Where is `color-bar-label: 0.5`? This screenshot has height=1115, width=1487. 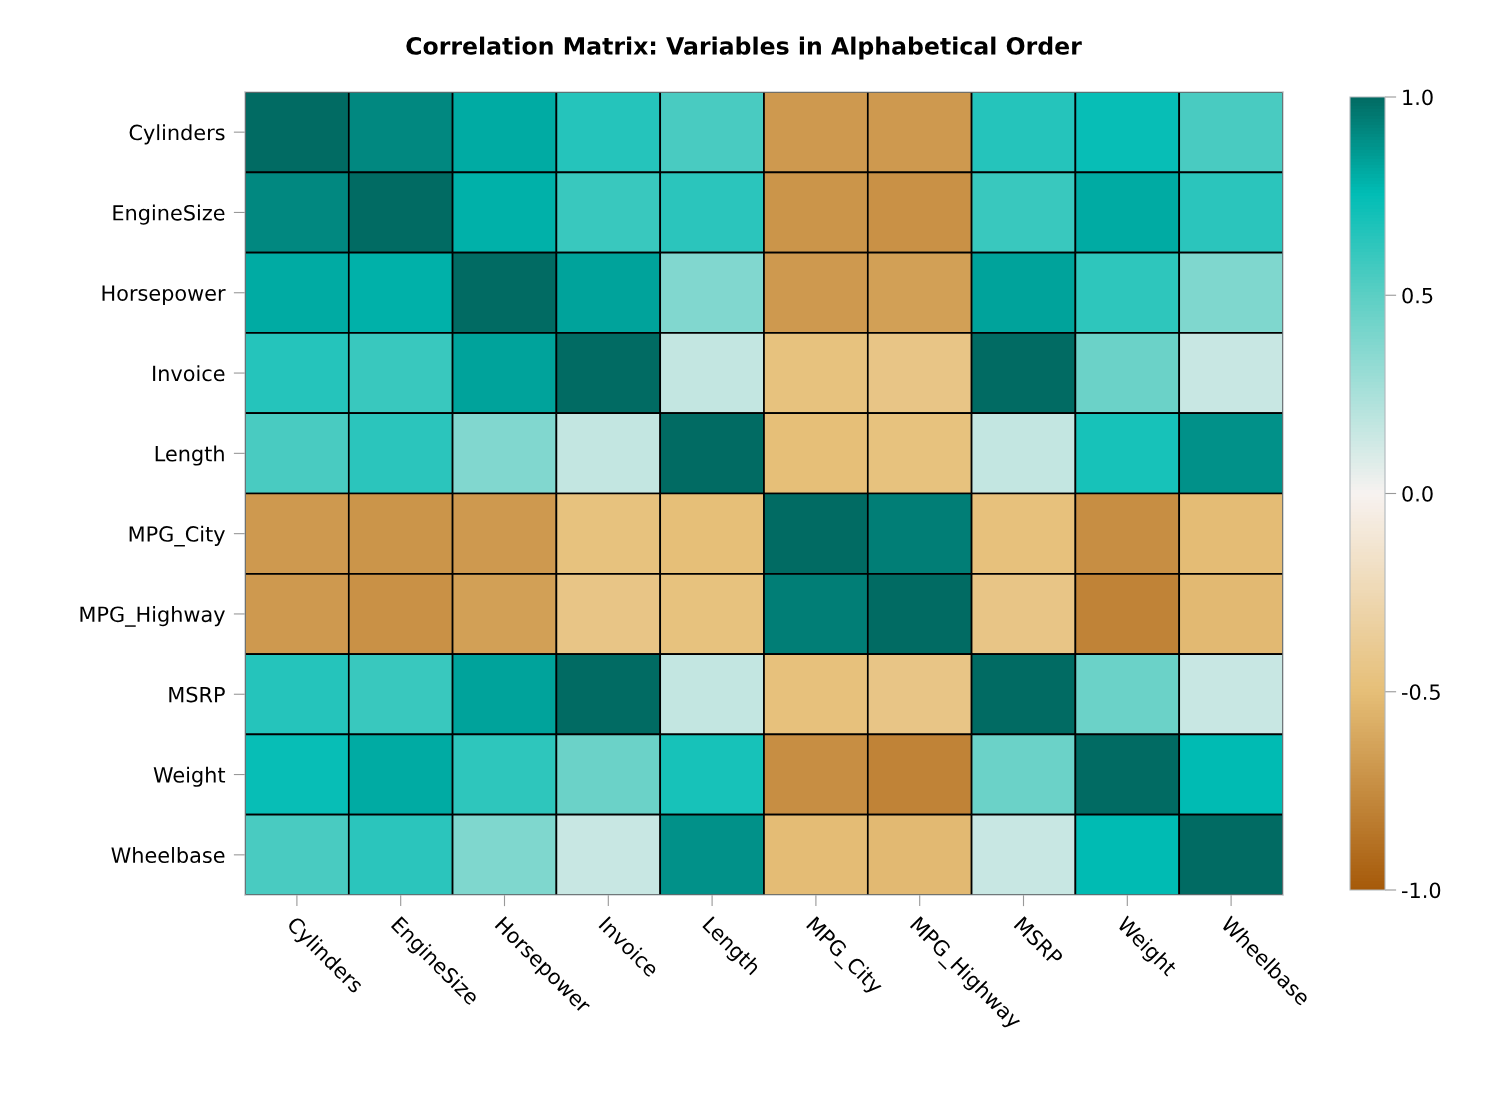
color-bar-label: 0.5 is located at coordinates (1417, 295).